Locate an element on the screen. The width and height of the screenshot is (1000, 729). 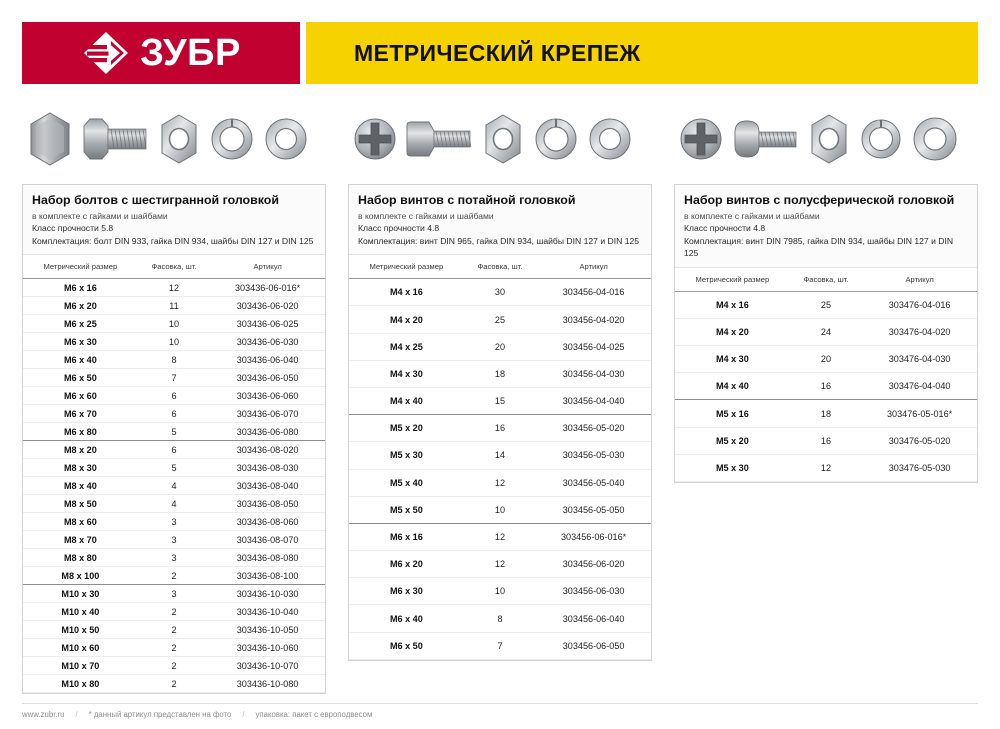
cell-article: 303456-04-040 is located at coordinates (593, 401).